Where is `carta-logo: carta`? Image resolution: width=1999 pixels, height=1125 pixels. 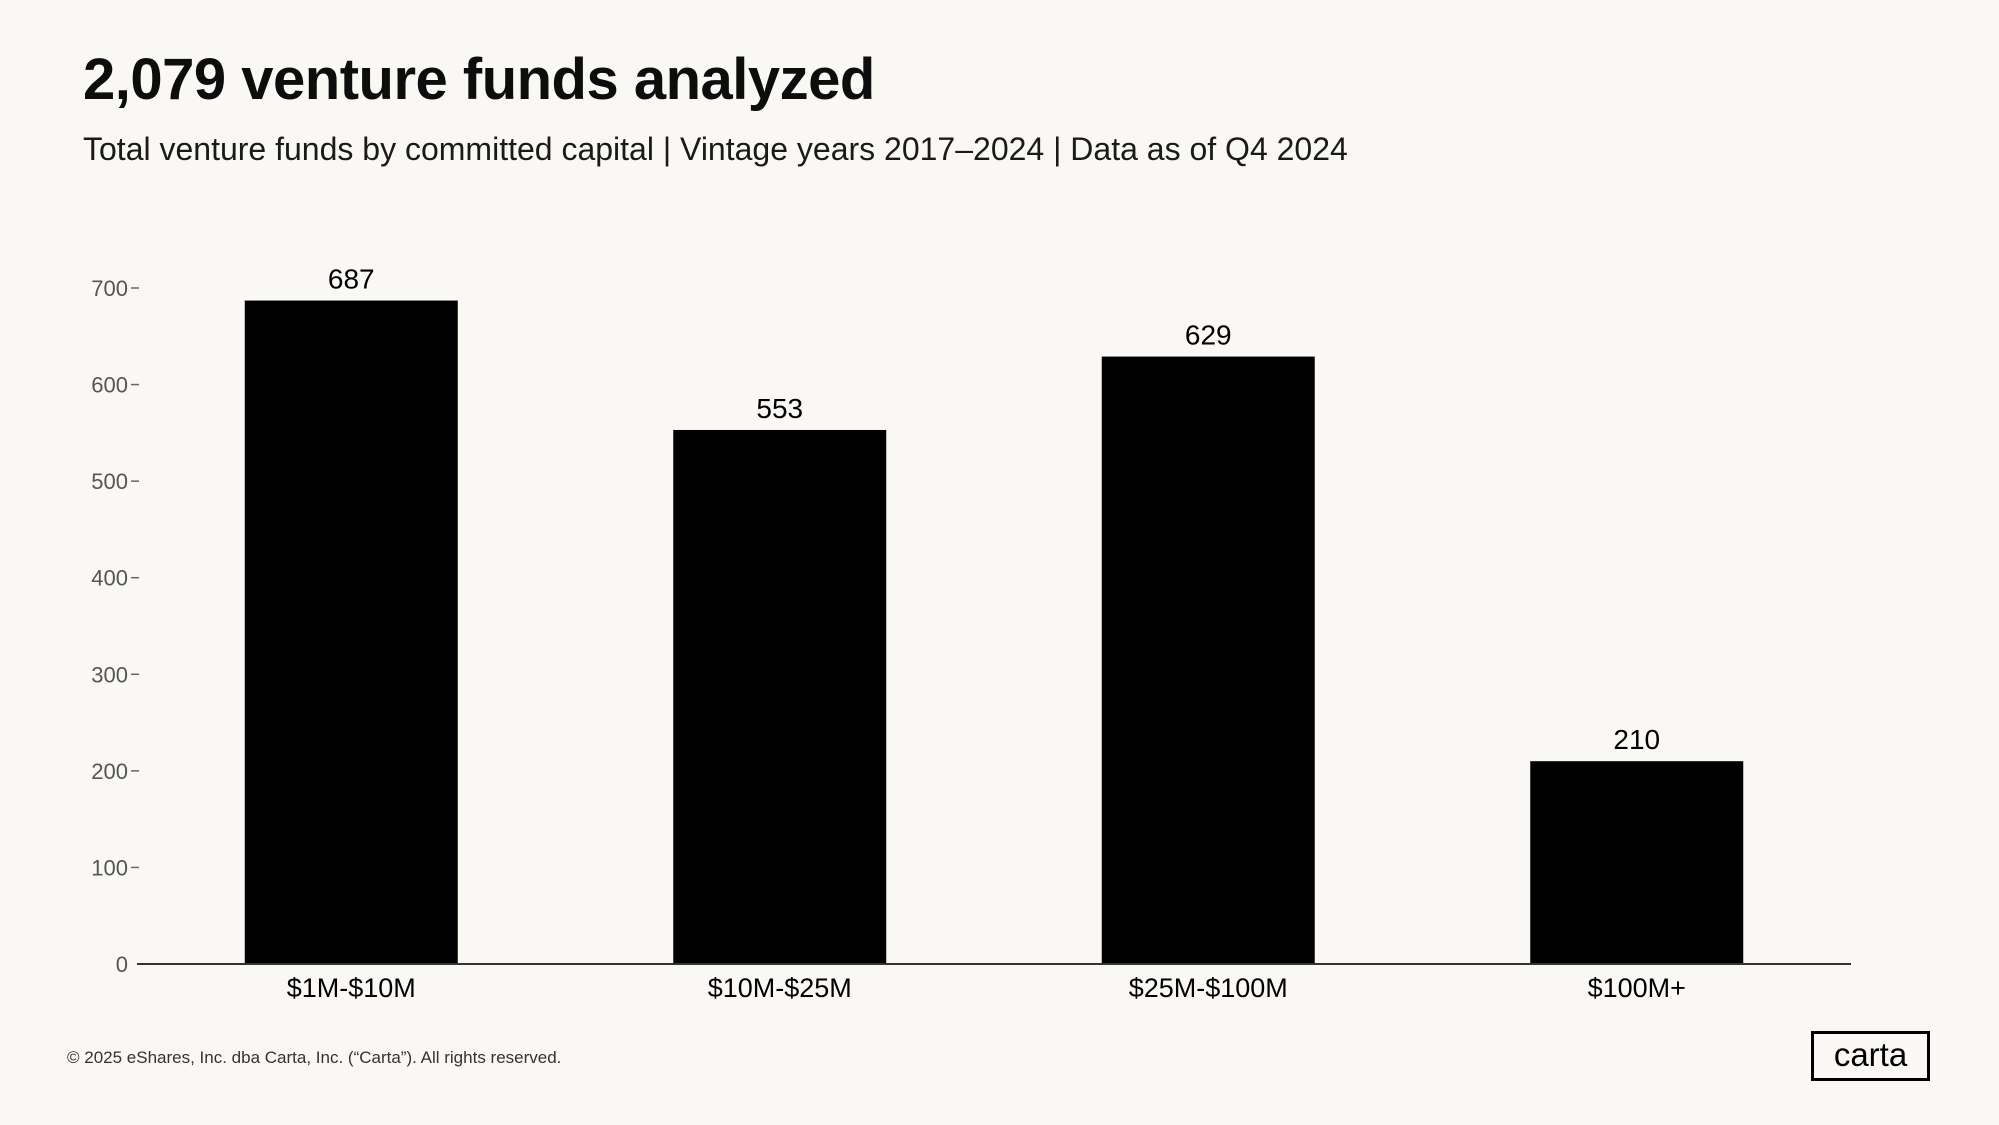
carta-logo: carta is located at coordinates (1870, 1056).